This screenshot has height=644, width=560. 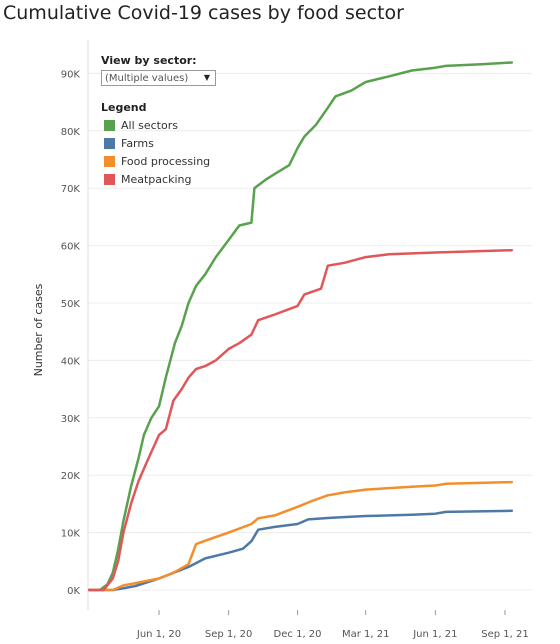 I want to click on y-tick-label: 0K, so click(x=73, y=591).